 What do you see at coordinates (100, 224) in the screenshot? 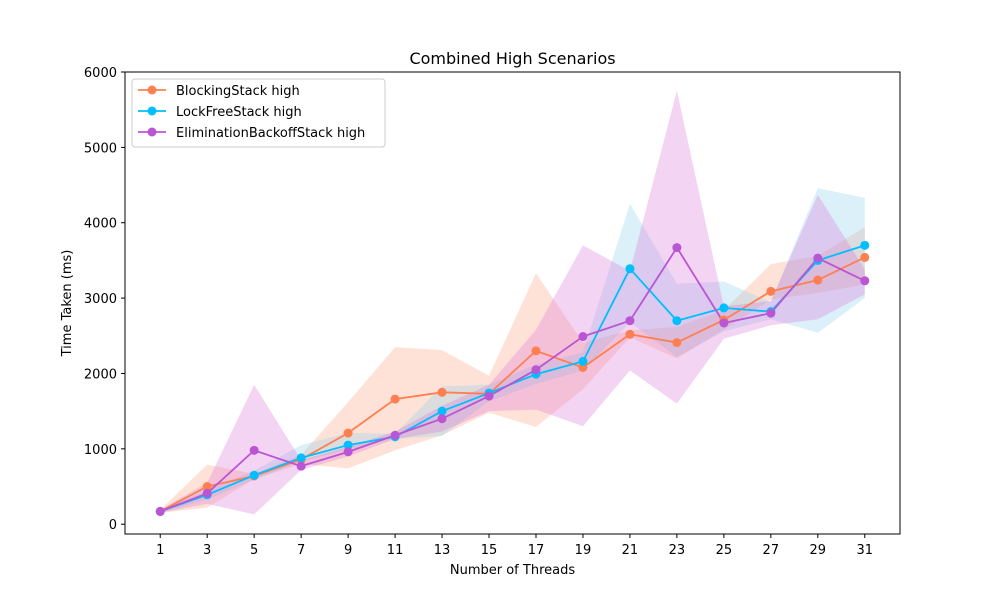
I see `y-tick-label: 4000` at bounding box center [100, 224].